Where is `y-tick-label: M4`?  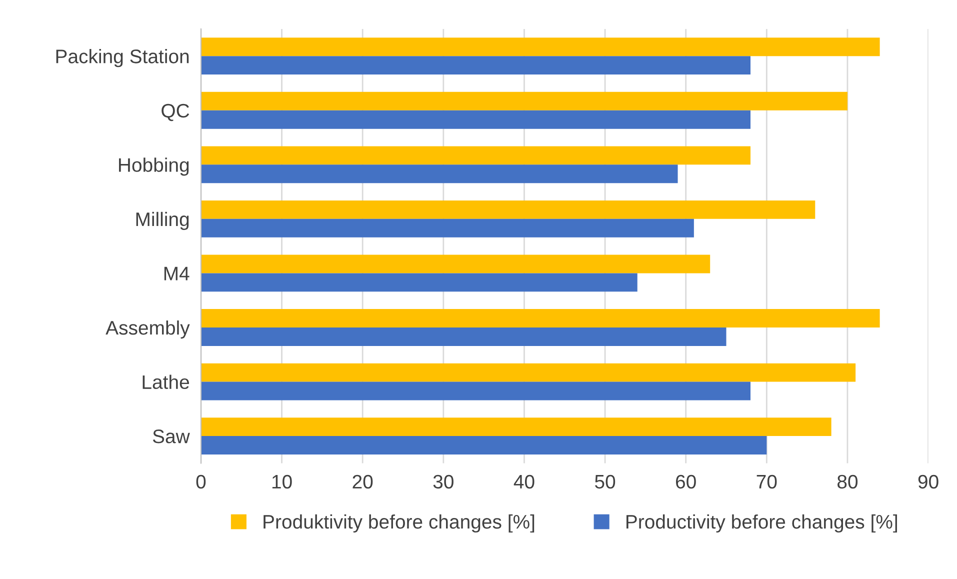 y-tick-label: M4 is located at coordinates (177, 273).